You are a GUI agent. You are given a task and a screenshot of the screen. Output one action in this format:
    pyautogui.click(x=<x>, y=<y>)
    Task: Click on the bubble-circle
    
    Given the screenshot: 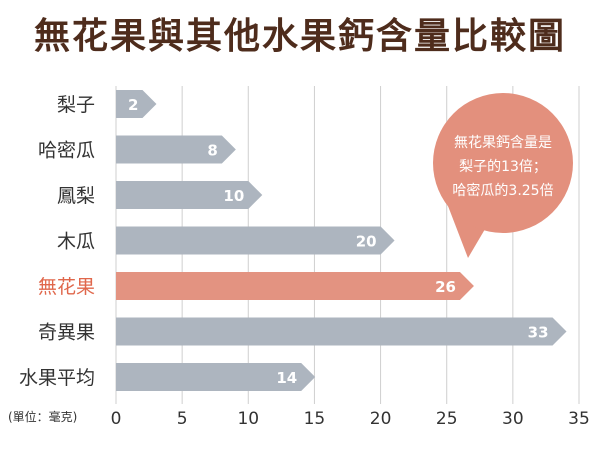 What is the action you would take?
    pyautogui.click(x=503, y=163)
    